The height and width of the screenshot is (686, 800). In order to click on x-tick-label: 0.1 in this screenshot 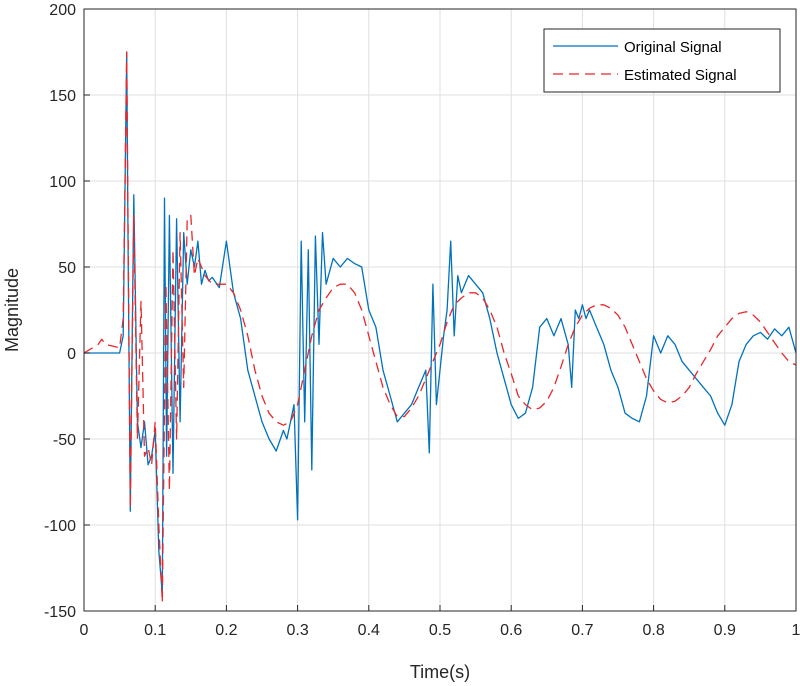, I will do `click(155, 630)`.